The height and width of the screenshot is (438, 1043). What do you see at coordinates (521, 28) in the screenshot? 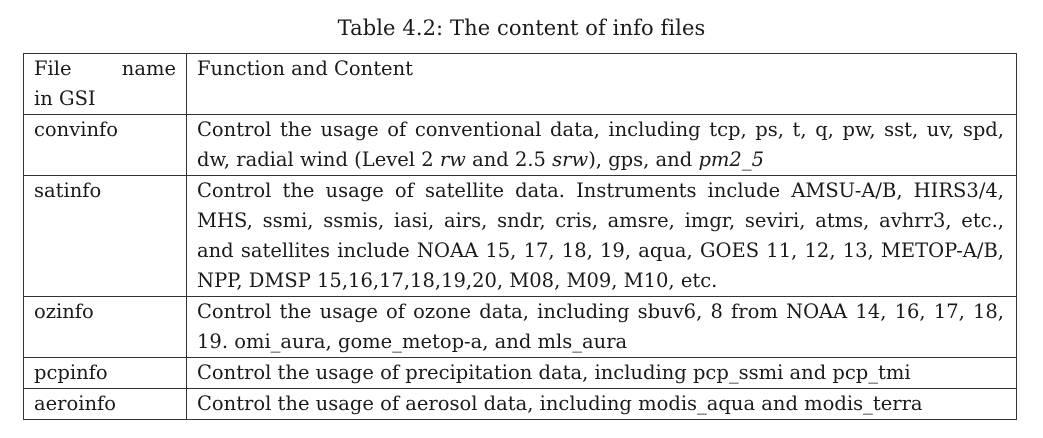
I see `table-caption: Table 4.2: The content of info files` at bounding box center [521, 28].